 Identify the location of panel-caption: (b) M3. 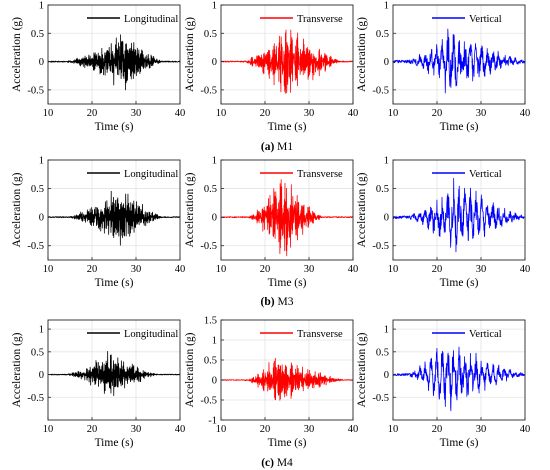
(277, 302).